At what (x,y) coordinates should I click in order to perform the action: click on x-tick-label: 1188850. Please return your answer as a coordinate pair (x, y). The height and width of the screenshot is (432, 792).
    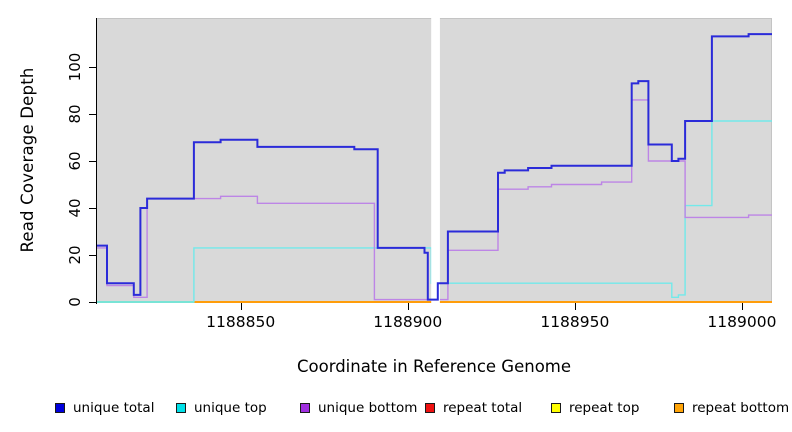
    Looking at the image, I should click on (241, 322).